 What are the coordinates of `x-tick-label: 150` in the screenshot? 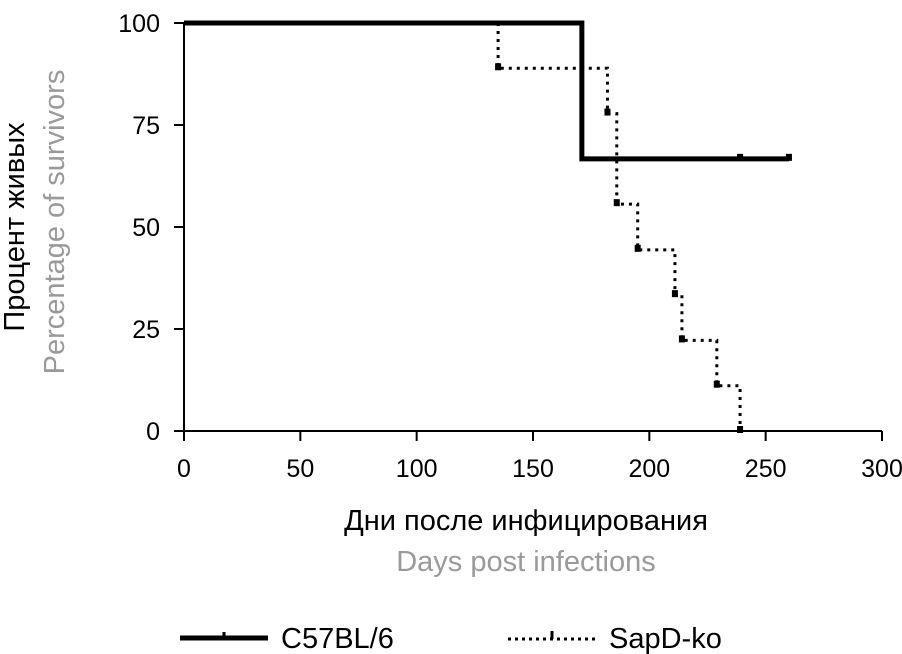 It's located at (533, 469).